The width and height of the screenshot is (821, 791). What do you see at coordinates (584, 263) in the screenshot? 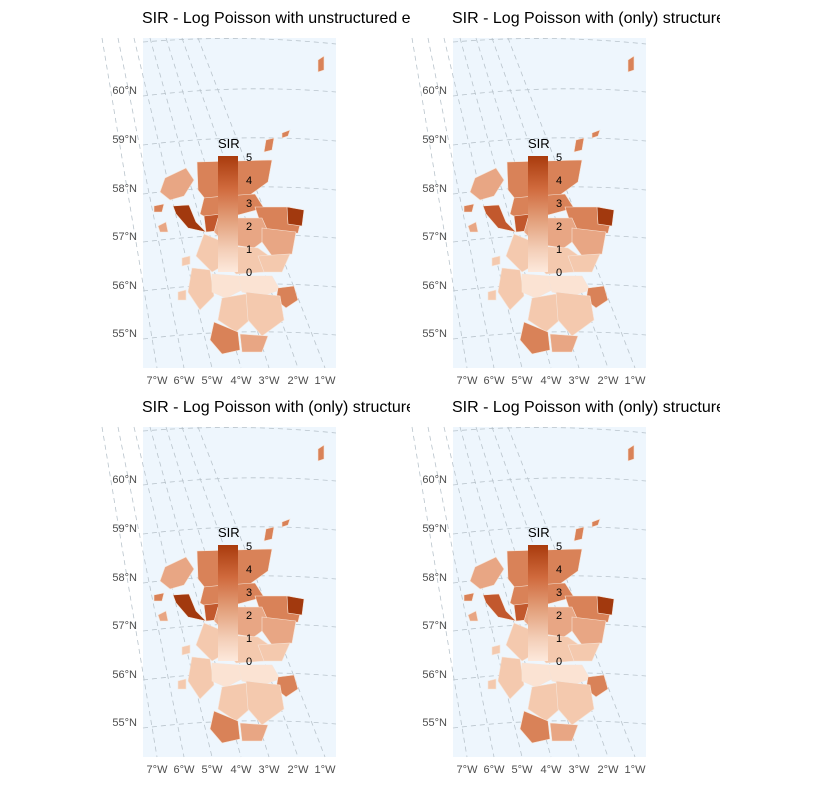
I see `region-fife` at bounding box center [584, 263].